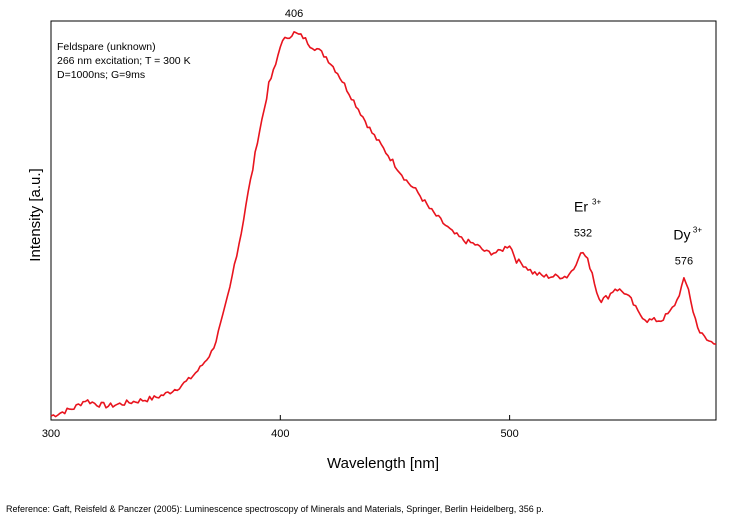  What do you see at coordinates (294, 14) in the screenshot?
I see `peak-value-406: 406` at bounding box center [294, 14].